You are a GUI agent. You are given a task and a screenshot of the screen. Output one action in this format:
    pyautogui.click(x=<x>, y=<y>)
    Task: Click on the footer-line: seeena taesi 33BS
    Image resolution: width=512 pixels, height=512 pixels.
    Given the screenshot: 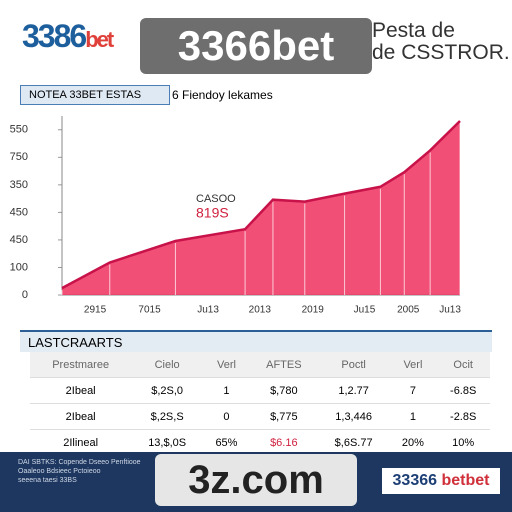 What is the action you would take?
    pyautogui.click(x=47, y=480)
    